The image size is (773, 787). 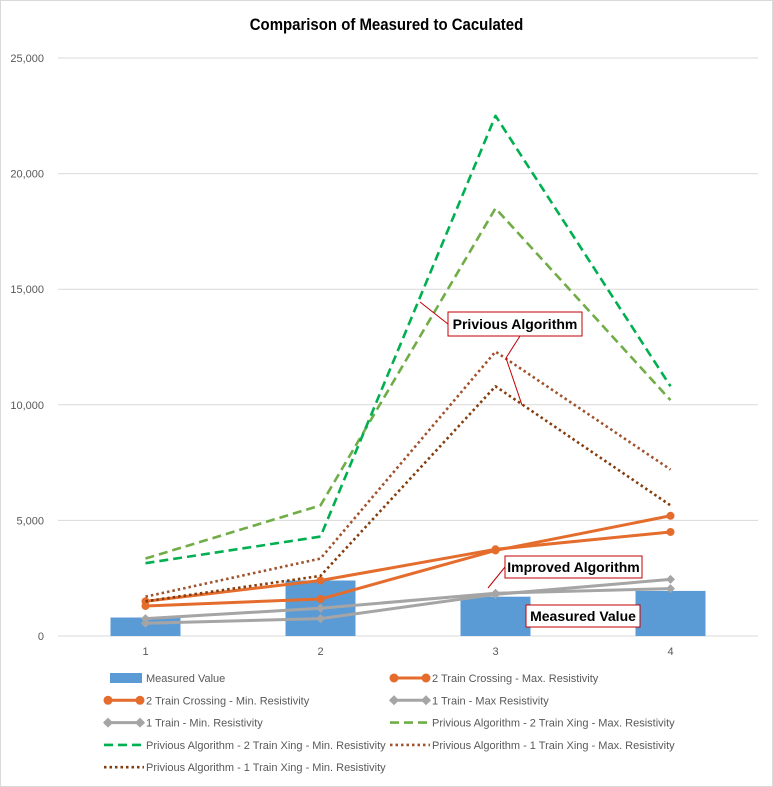 What do you see at coordinates (145, 652) in the screenshot?
I see `x-tick-label: 1` at bounding box center [145, 652].